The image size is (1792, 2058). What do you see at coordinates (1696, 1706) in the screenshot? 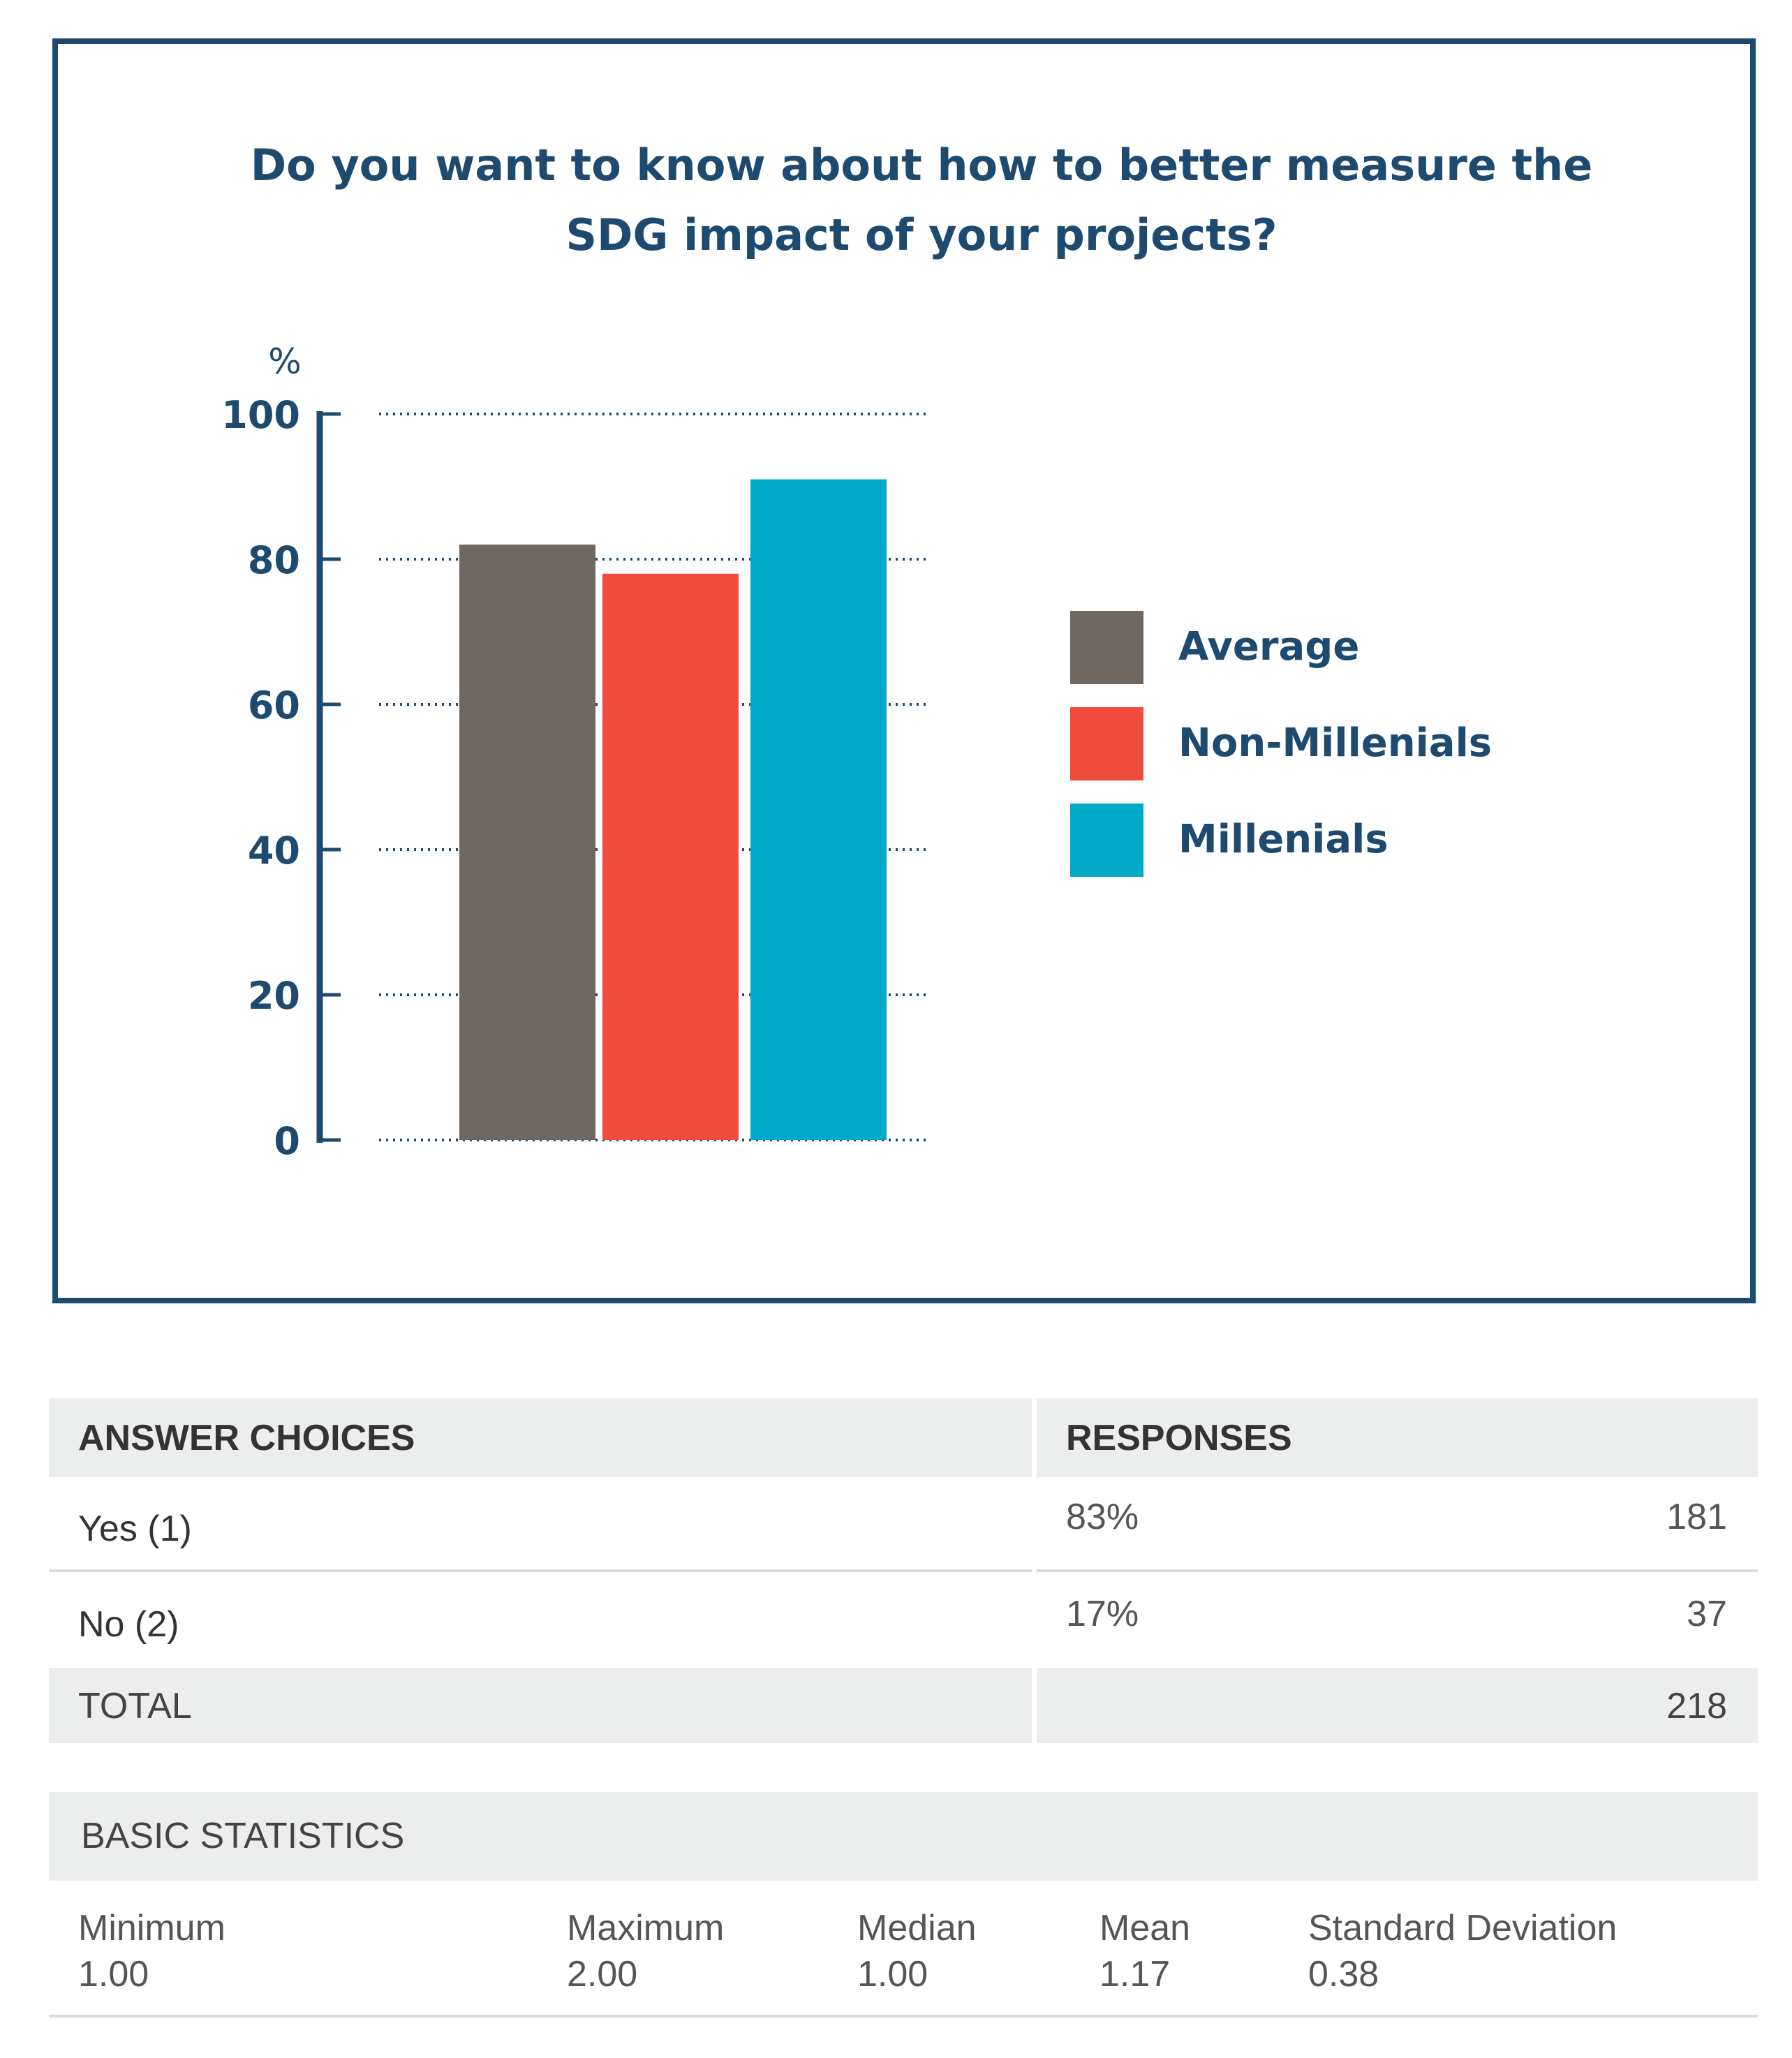
I see `table-total-count: 218` at bounding box center [1696, 1706].